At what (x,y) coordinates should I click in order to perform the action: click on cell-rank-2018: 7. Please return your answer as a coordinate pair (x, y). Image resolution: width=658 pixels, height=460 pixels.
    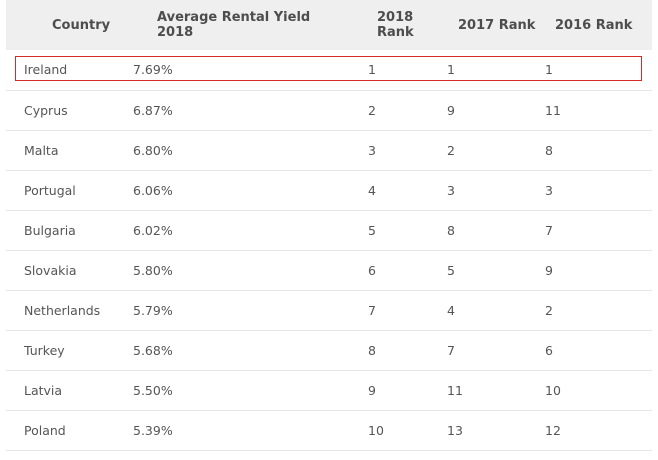
    Looking at the image, I should click on (372, 310).